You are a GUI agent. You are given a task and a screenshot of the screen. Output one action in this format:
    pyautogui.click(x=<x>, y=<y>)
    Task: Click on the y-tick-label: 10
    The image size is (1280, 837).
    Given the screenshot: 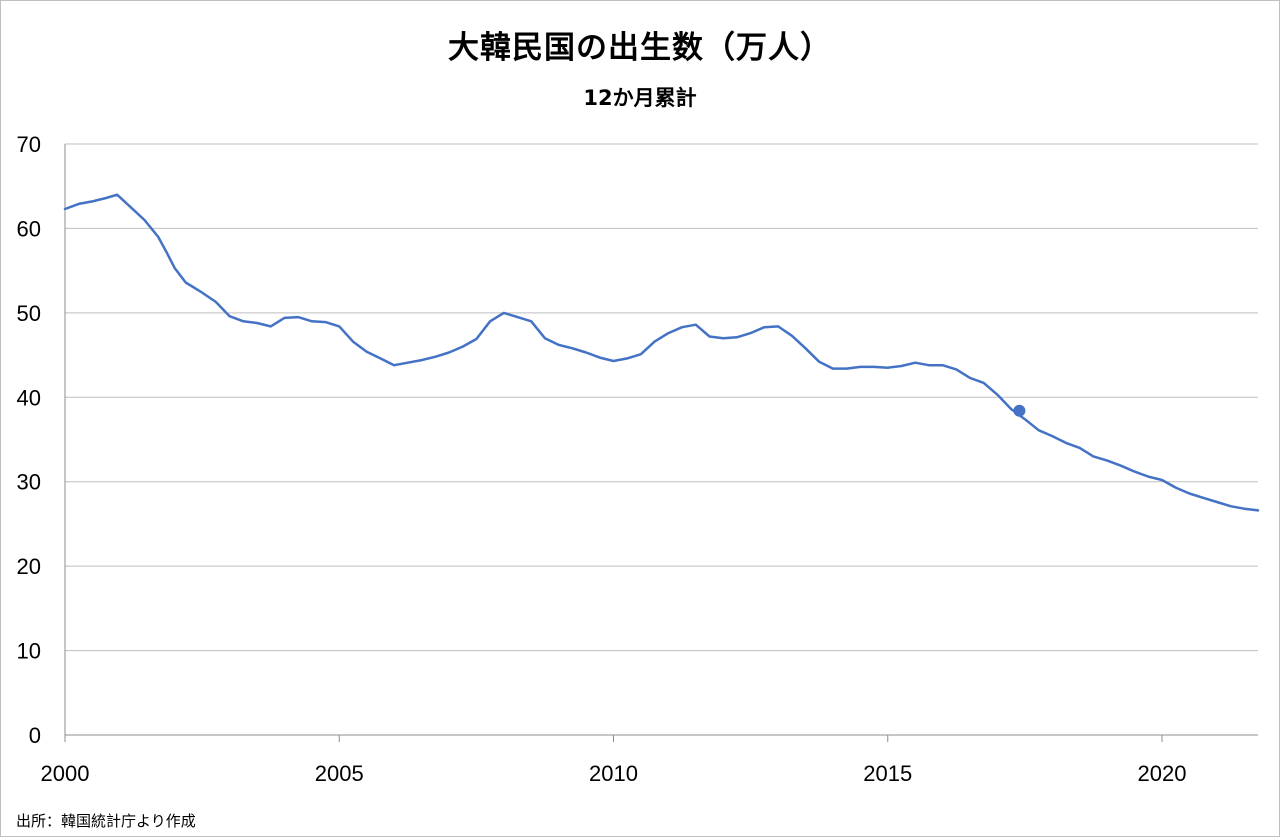 What is the action you would take?
    pyautogui.click(x=29, y=651)
    